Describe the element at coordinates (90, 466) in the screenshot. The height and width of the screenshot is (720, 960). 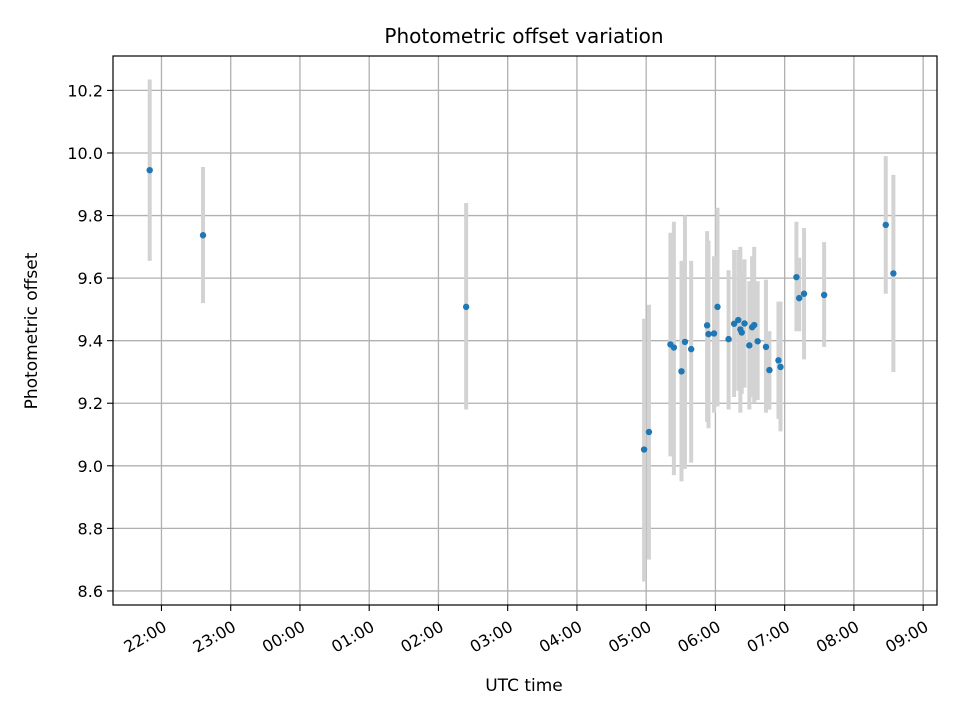
I see `y-tick-label: 9.0` at that location.